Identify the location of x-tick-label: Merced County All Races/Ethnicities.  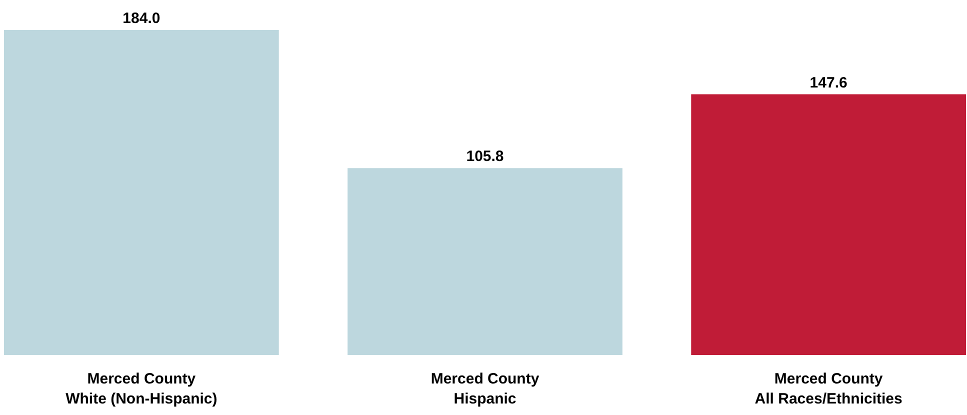
(828, 389).